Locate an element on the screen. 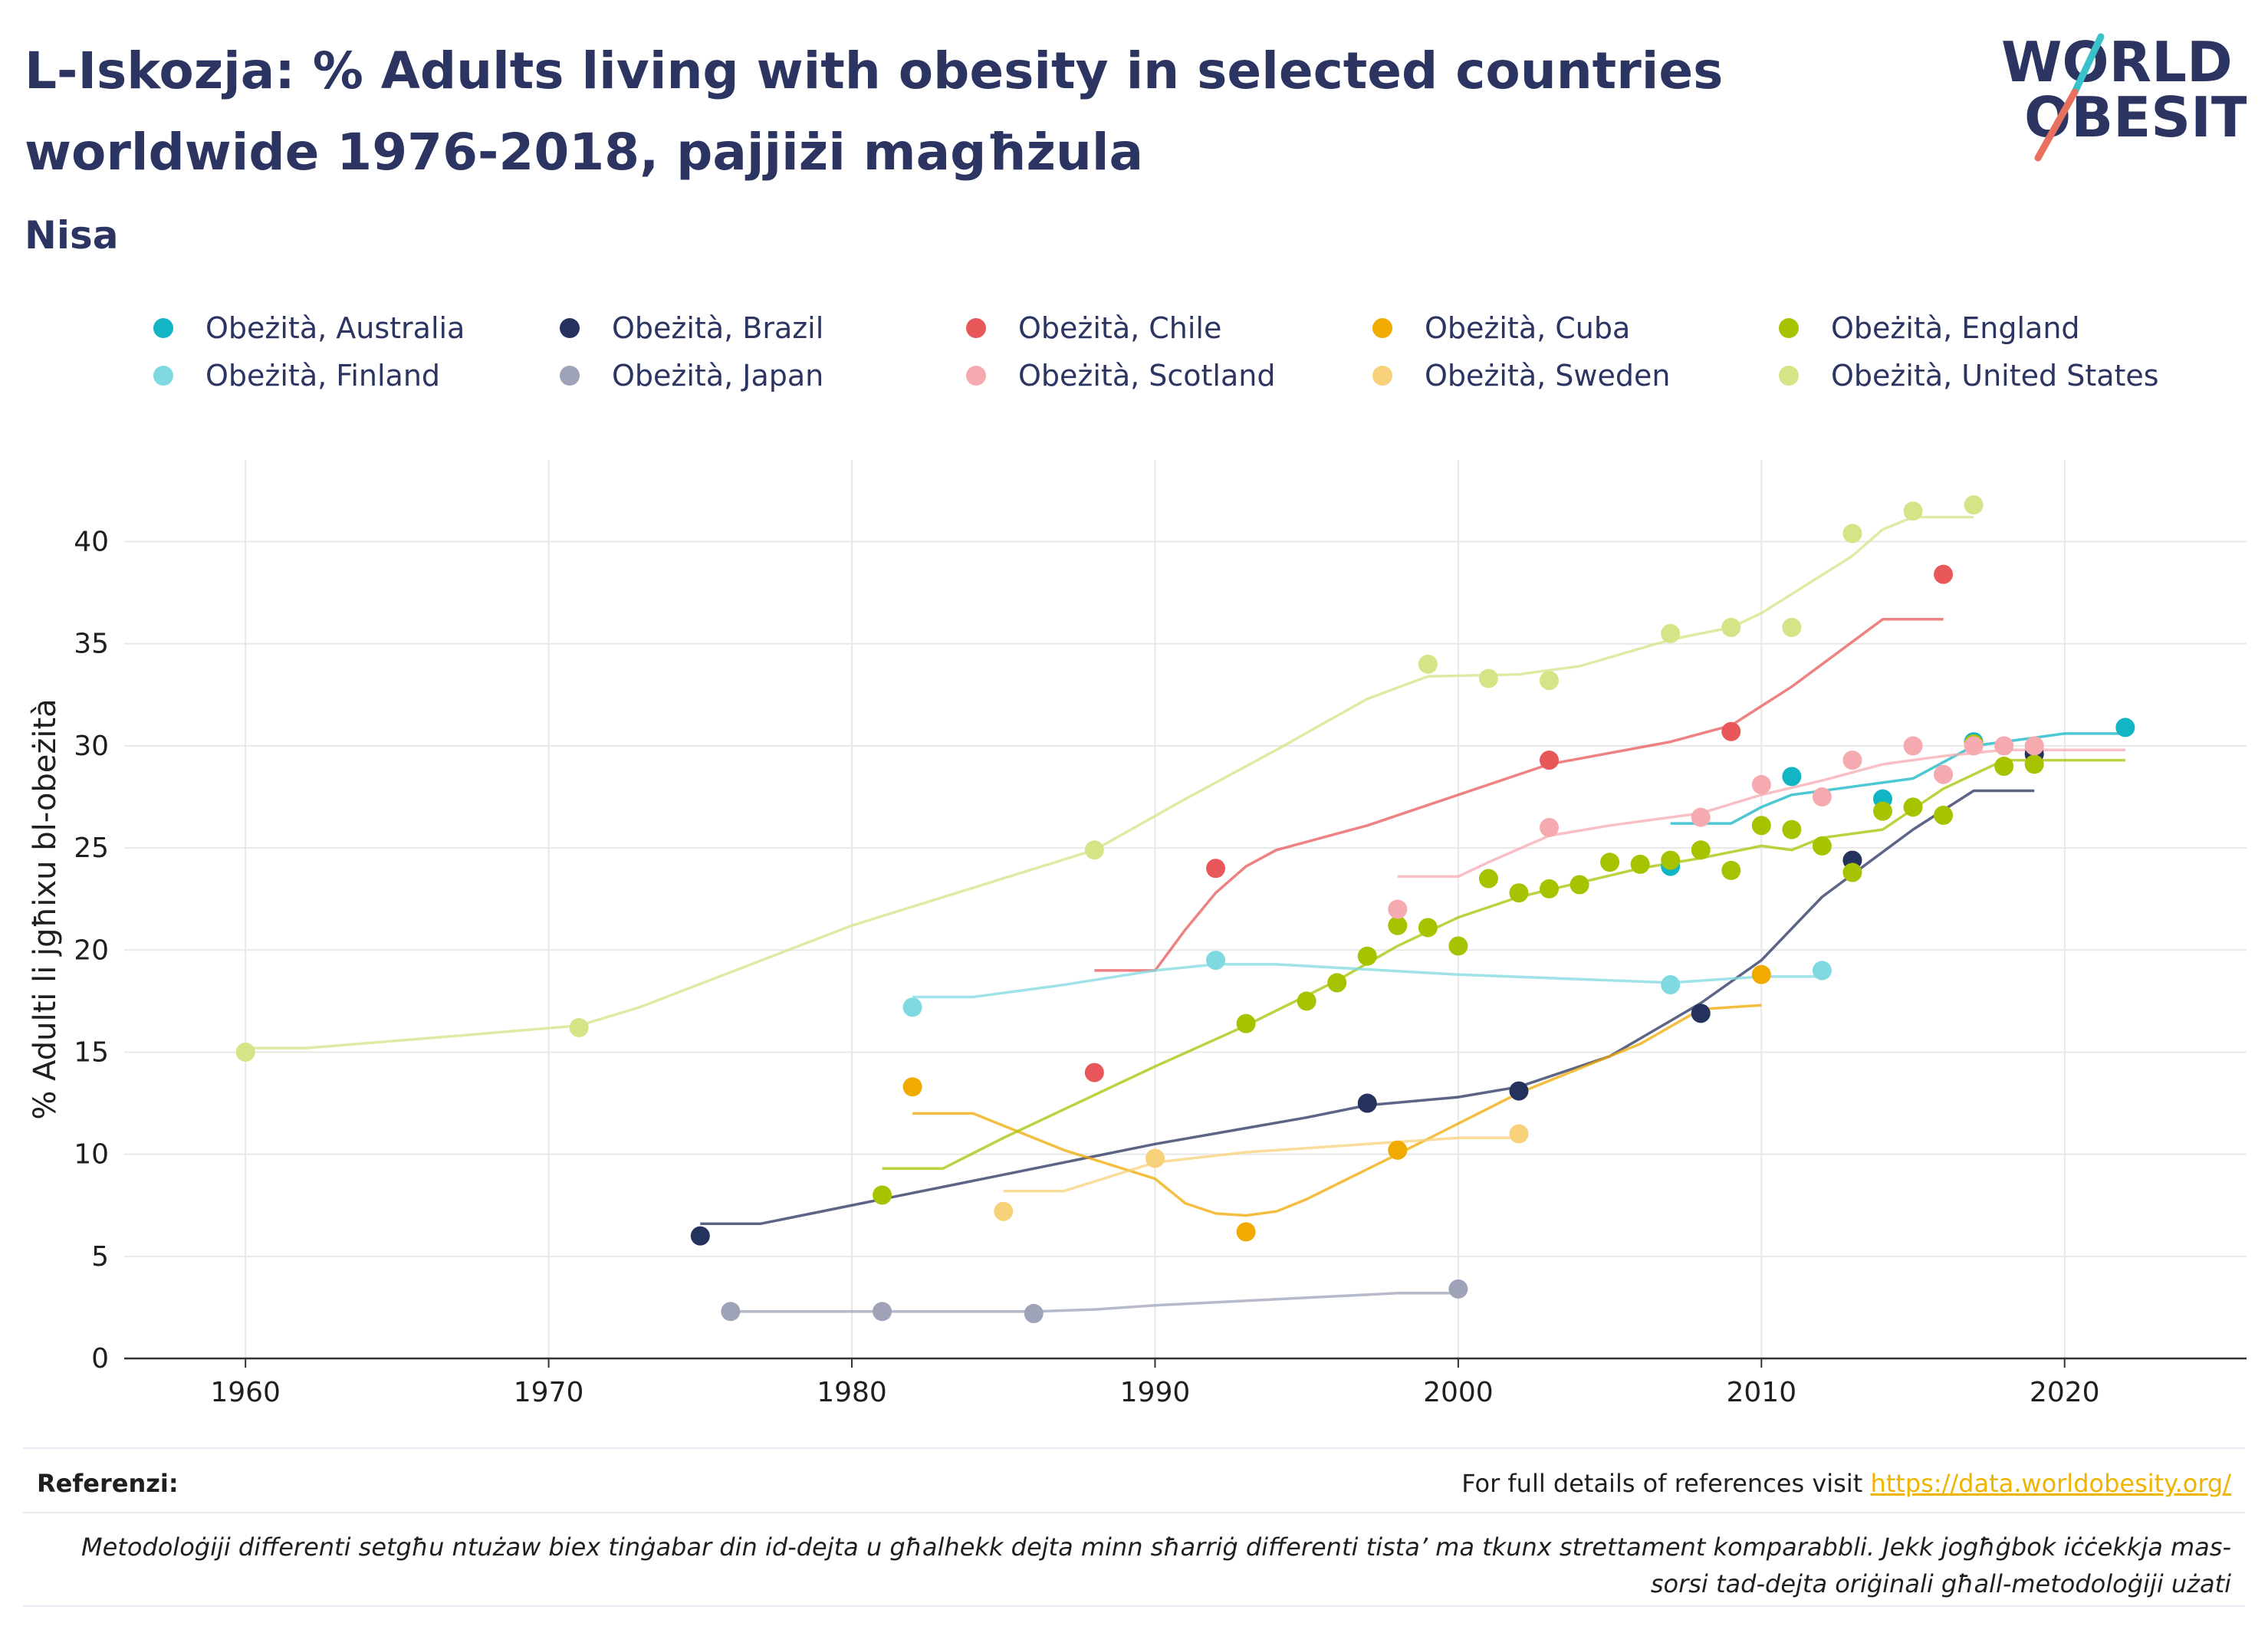 The height and width of the screenshot is (1649, 2268). legend-item: Obeżità, Sweden is located at coordinates (1521, 376).